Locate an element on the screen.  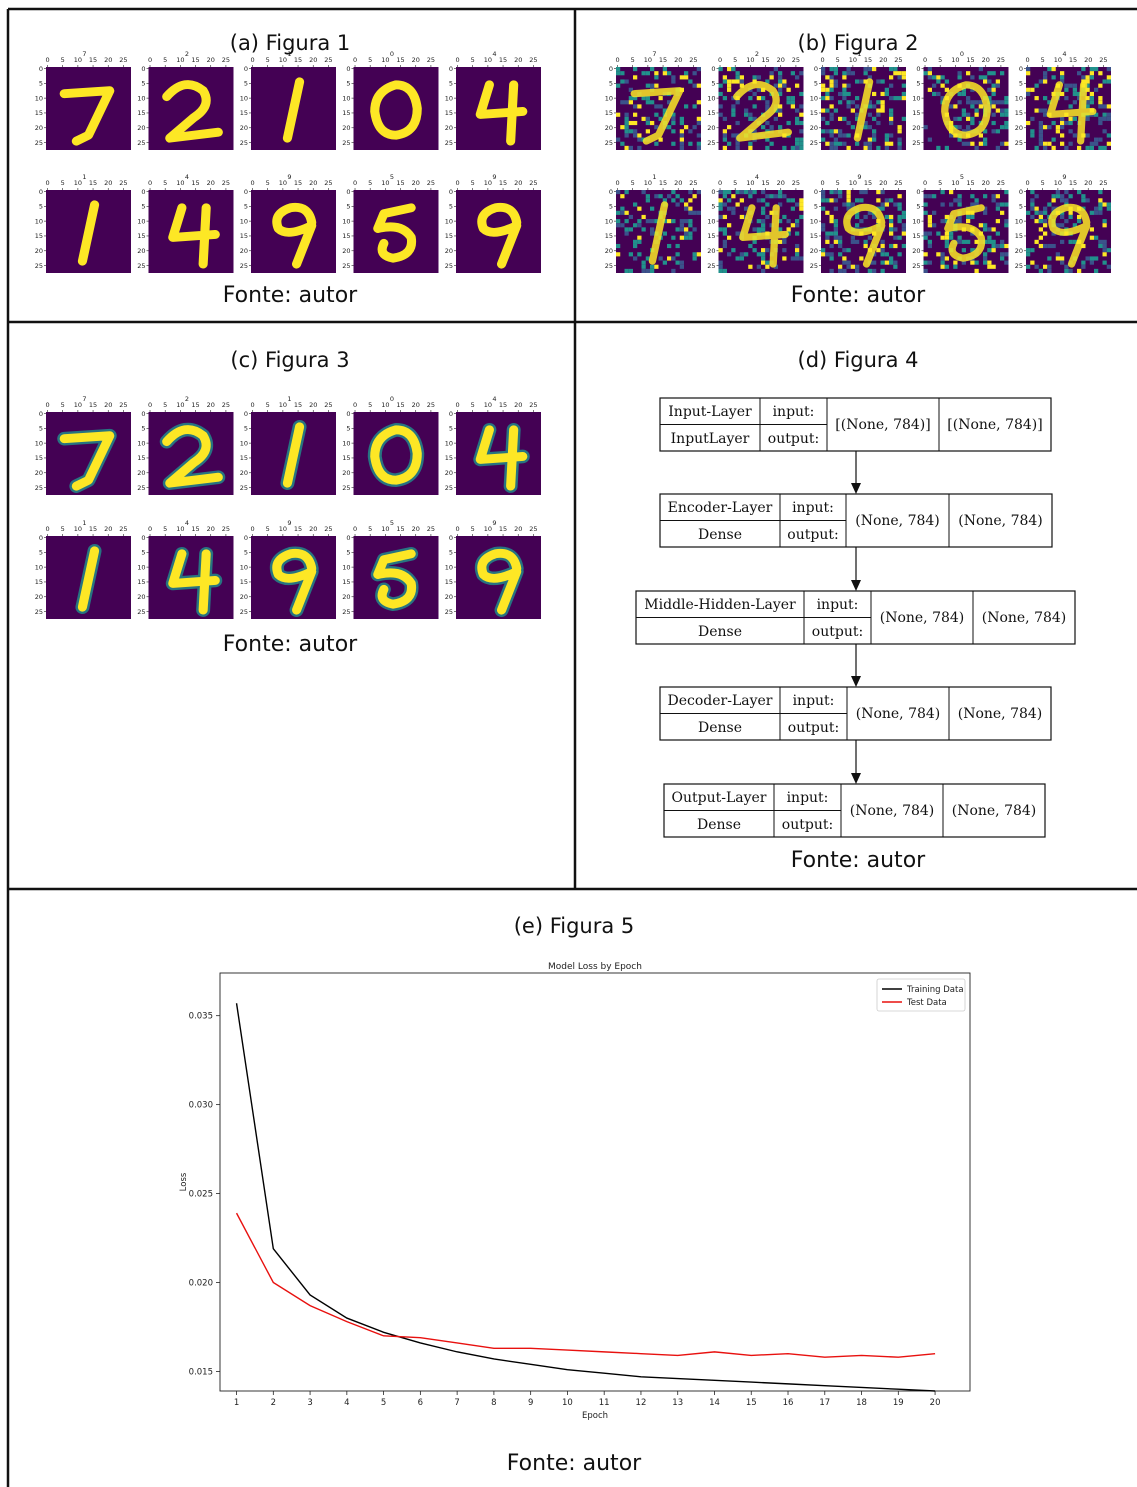
panel-b-source: Fonte: autor is located at coordinates (858, 295).